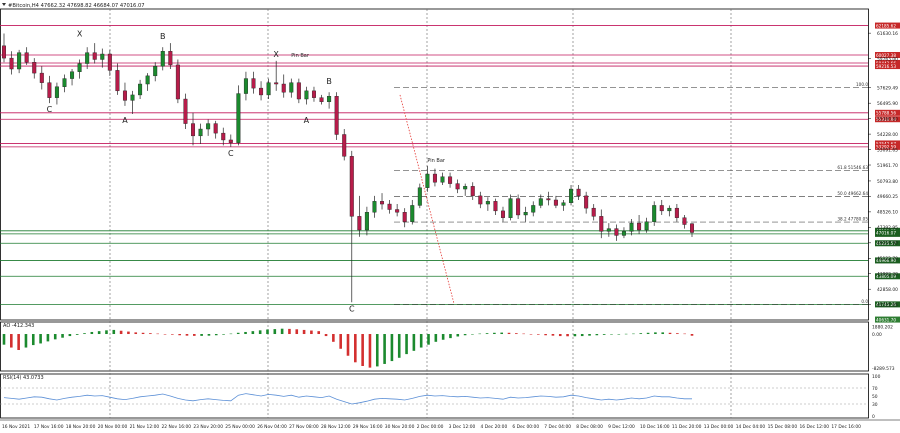 This screenshot has width=900, height=433. I want to click on resistance-3-tag, so click(887, 66).